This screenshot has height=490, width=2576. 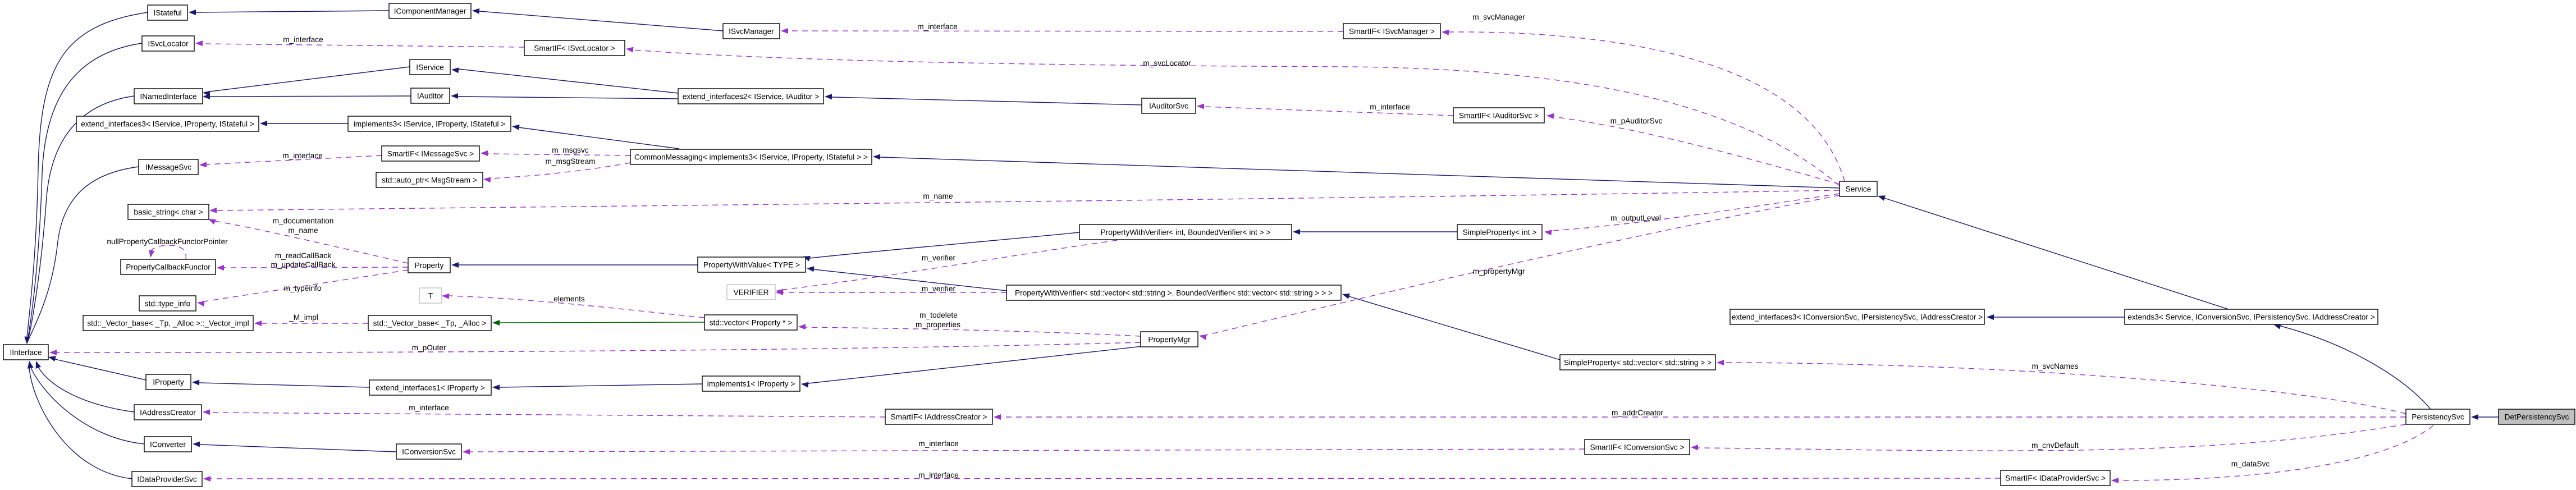 What do you see at coordinates (168, 413) in the screenshot?
I see `svg-text: IAddressCreator` at bounding box center [168, 413].